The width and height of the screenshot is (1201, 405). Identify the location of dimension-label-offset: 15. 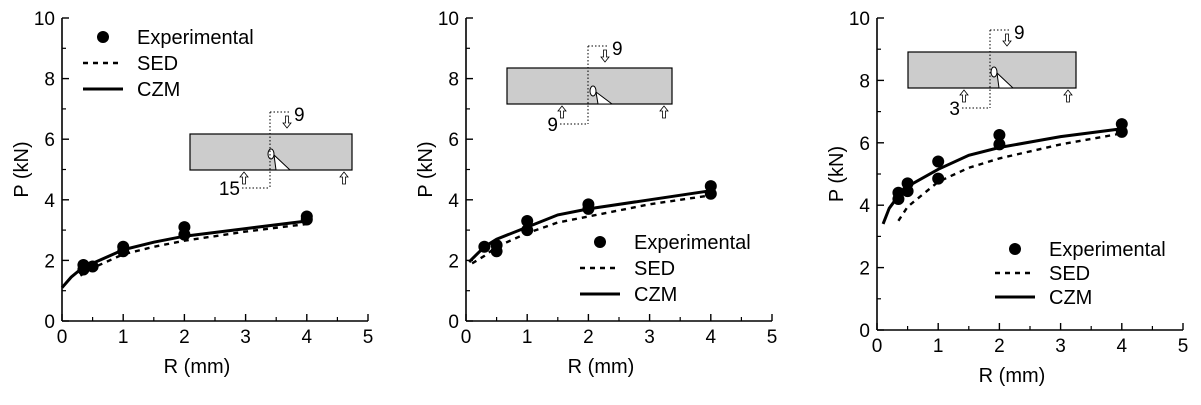
(229, 189).